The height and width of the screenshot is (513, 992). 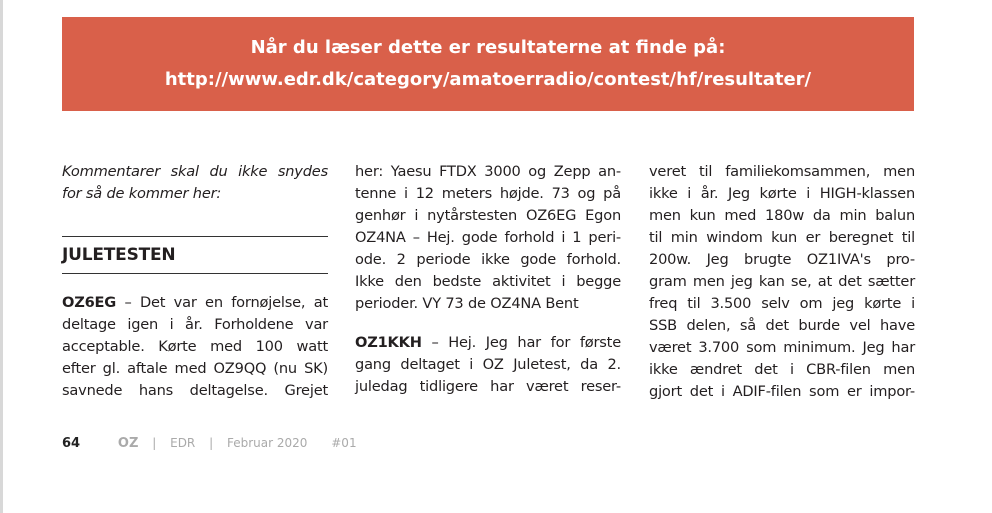 I want to click on organization: EDR, so click(x=183, y=443).